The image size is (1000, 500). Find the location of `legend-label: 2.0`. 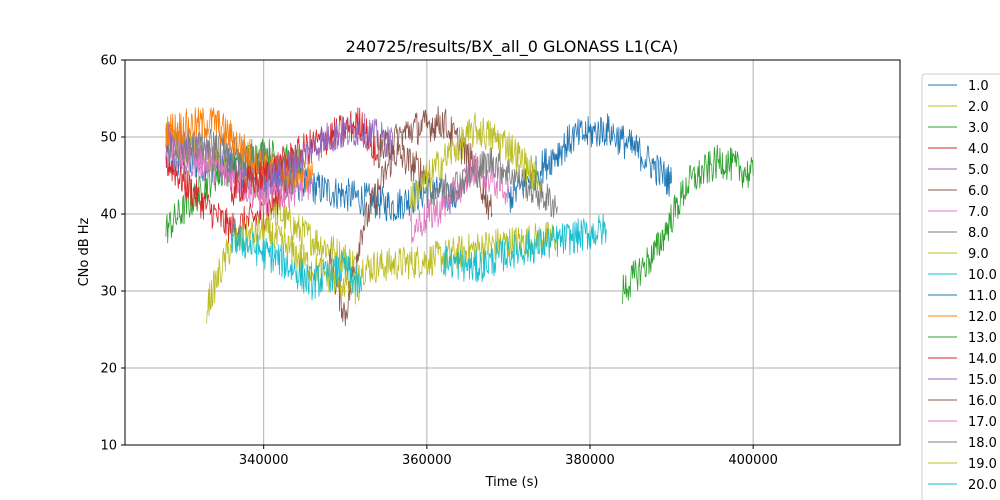

legend-label: 2.0 is located at coordinates (978, 107).